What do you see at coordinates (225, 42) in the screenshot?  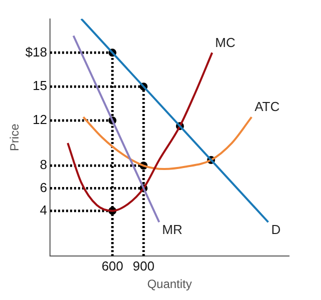 I see `series-label: MC` at bounding box center [225, 42].